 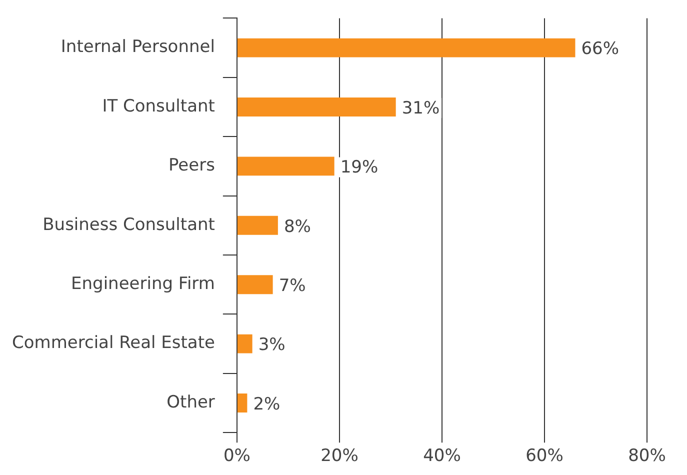 I want to click on data-label: 66%, so click(x=600, y=49).